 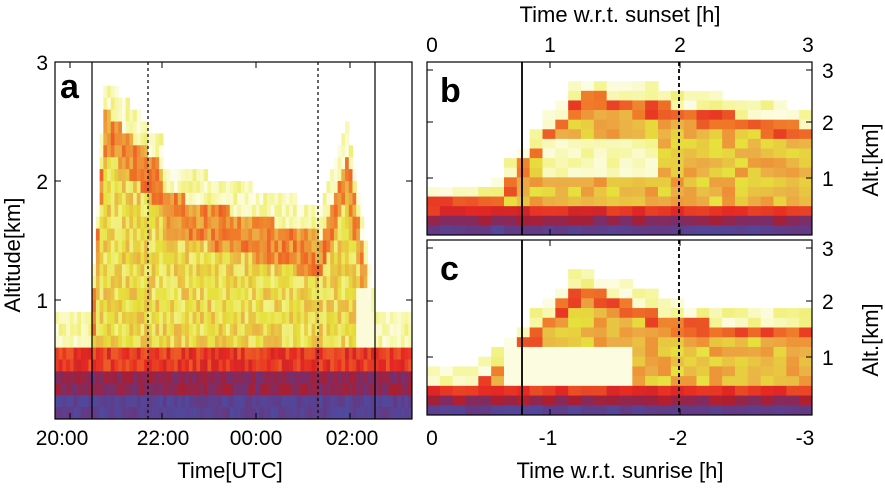 What do you see at coordinates (70, 87) in the screenshot?
I see `panel-a-label: a` at bounding box center [70, 87].